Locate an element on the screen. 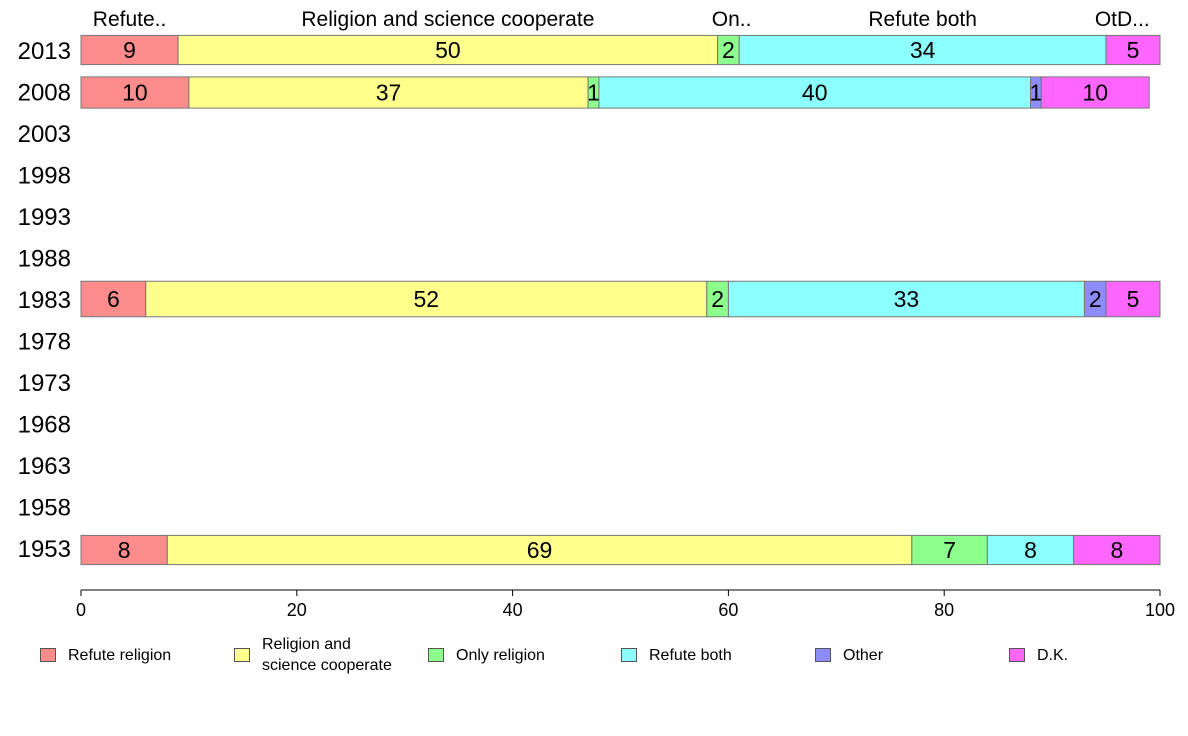 Image resolution: width=1188 pixels, height=736 pixels. top-segment-label: Religion and science cooperate is located at coordinates (447, 19).